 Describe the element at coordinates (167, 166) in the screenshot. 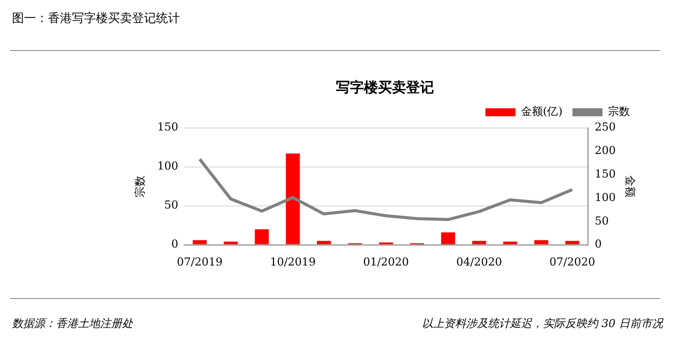

I see `y-tick-label: 100` at that location.